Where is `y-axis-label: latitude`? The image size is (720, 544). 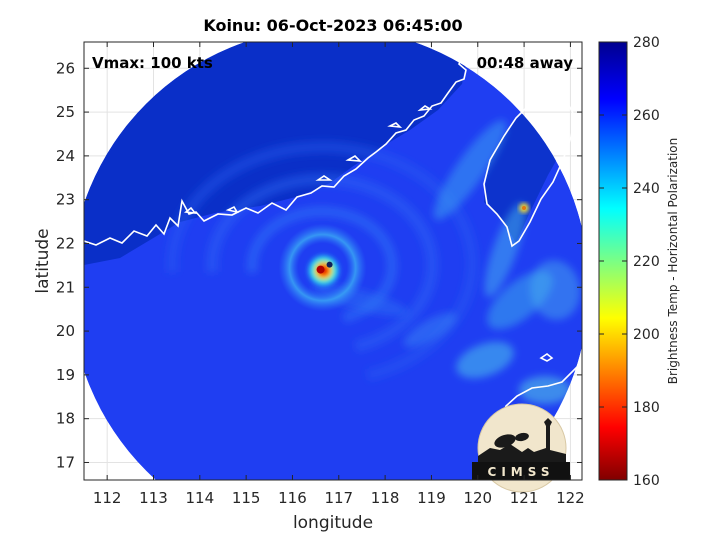 y-axis-label: latitude is located at coordinates (43, 260).